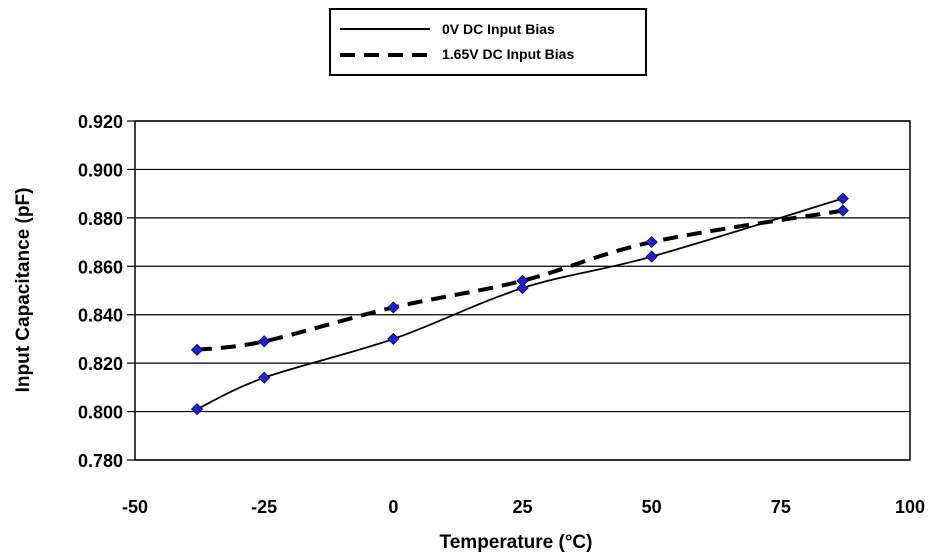 This screenshot has width=934, height=556. I want to click on x-axis-title: Temperature (°C), so click(516, 542).